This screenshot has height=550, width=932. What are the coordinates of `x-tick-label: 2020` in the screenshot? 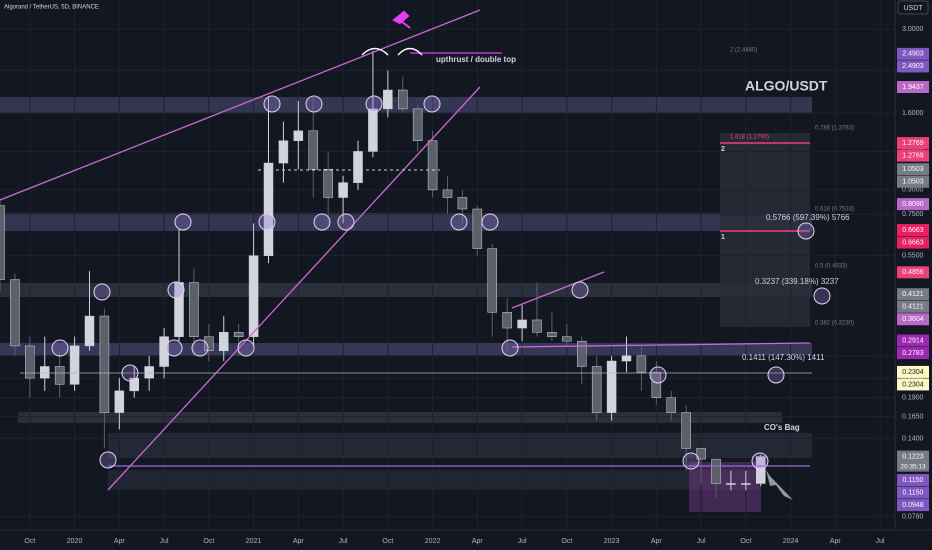 It's located at (75, 541).